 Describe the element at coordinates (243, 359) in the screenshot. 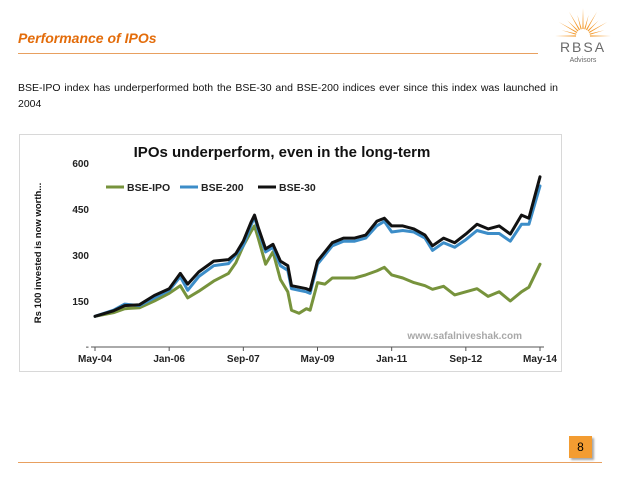

I see `x-tick-label: Sep-07` at that location.